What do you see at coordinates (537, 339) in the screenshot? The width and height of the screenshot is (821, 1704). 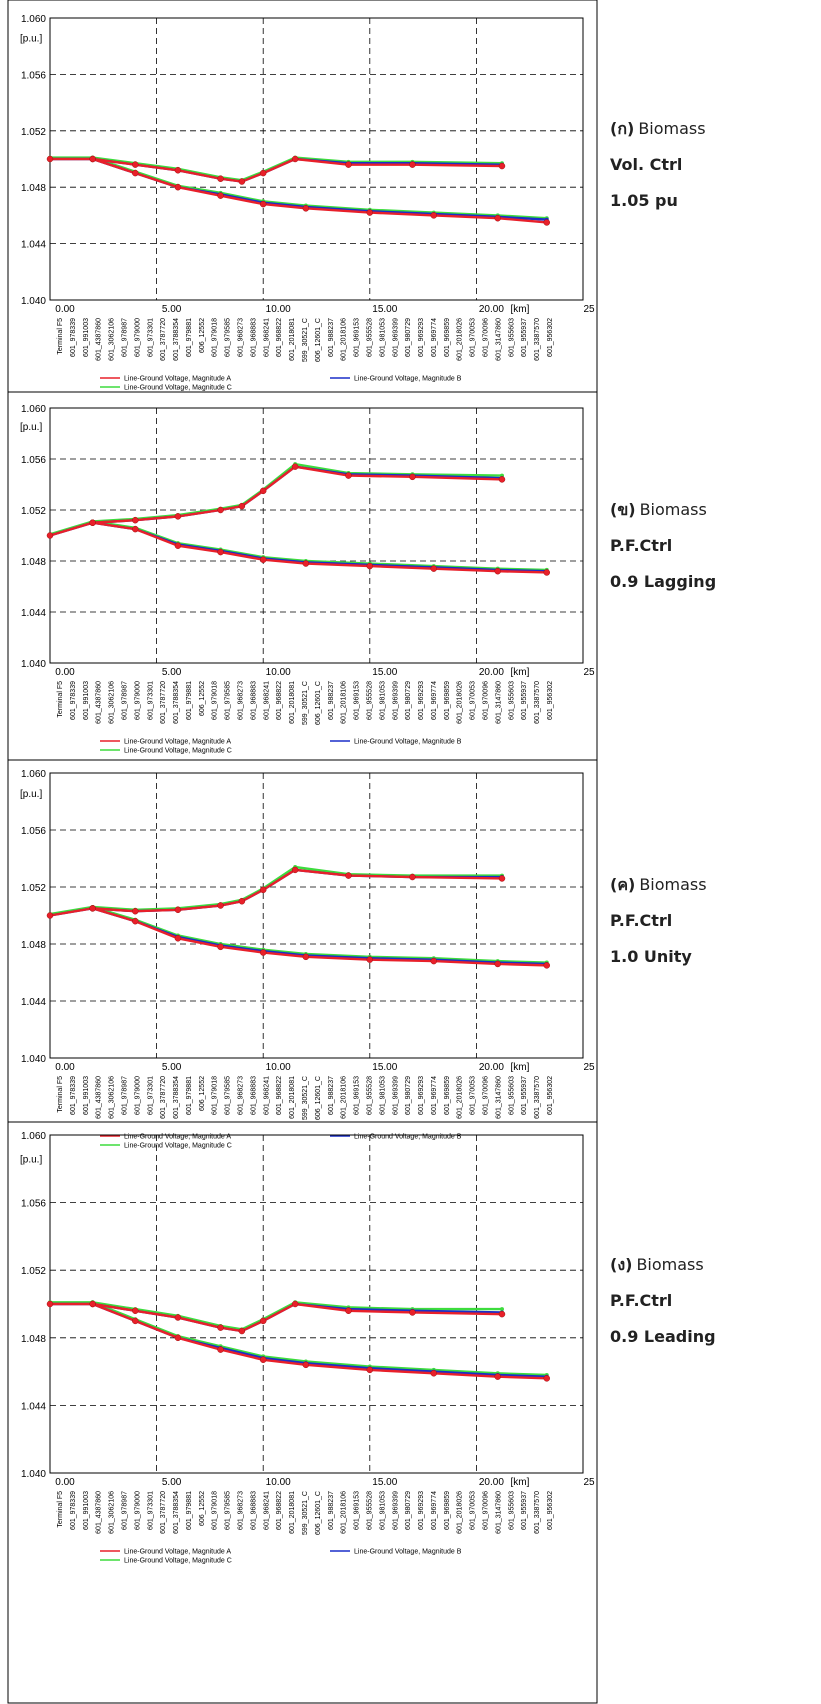 I see `node-label: 601_3387570` at bounding box center [537, 339].